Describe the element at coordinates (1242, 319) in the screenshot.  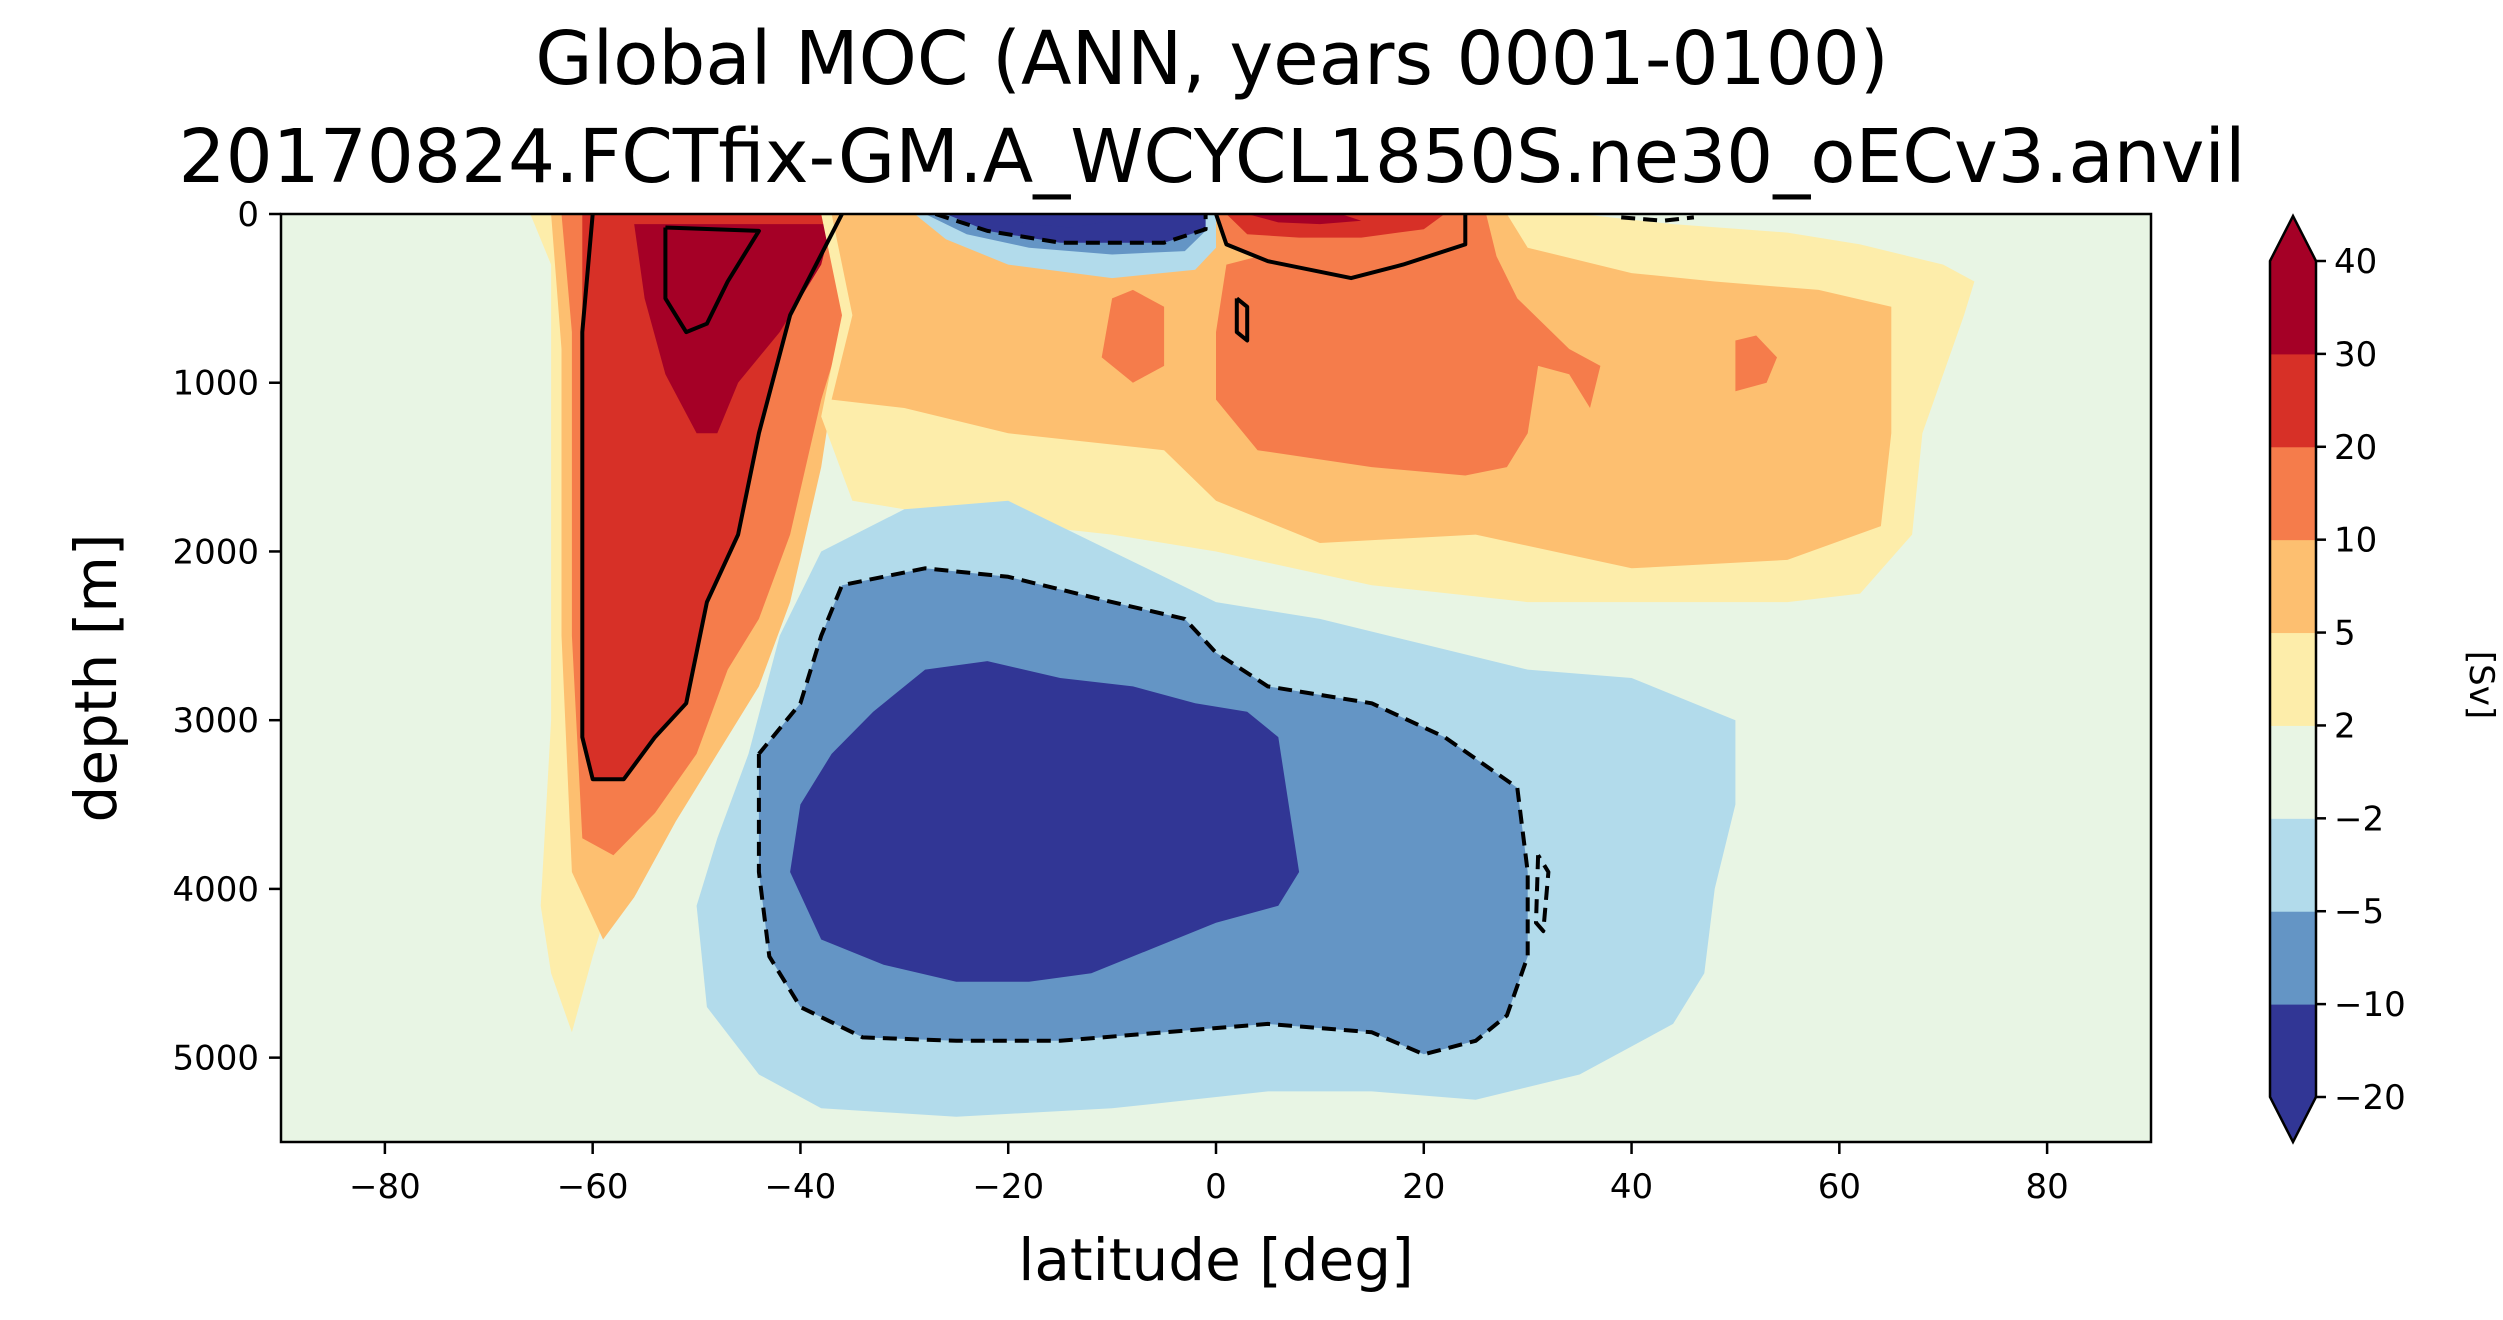
I see `contour-line-trop-north-small-line` at that location.